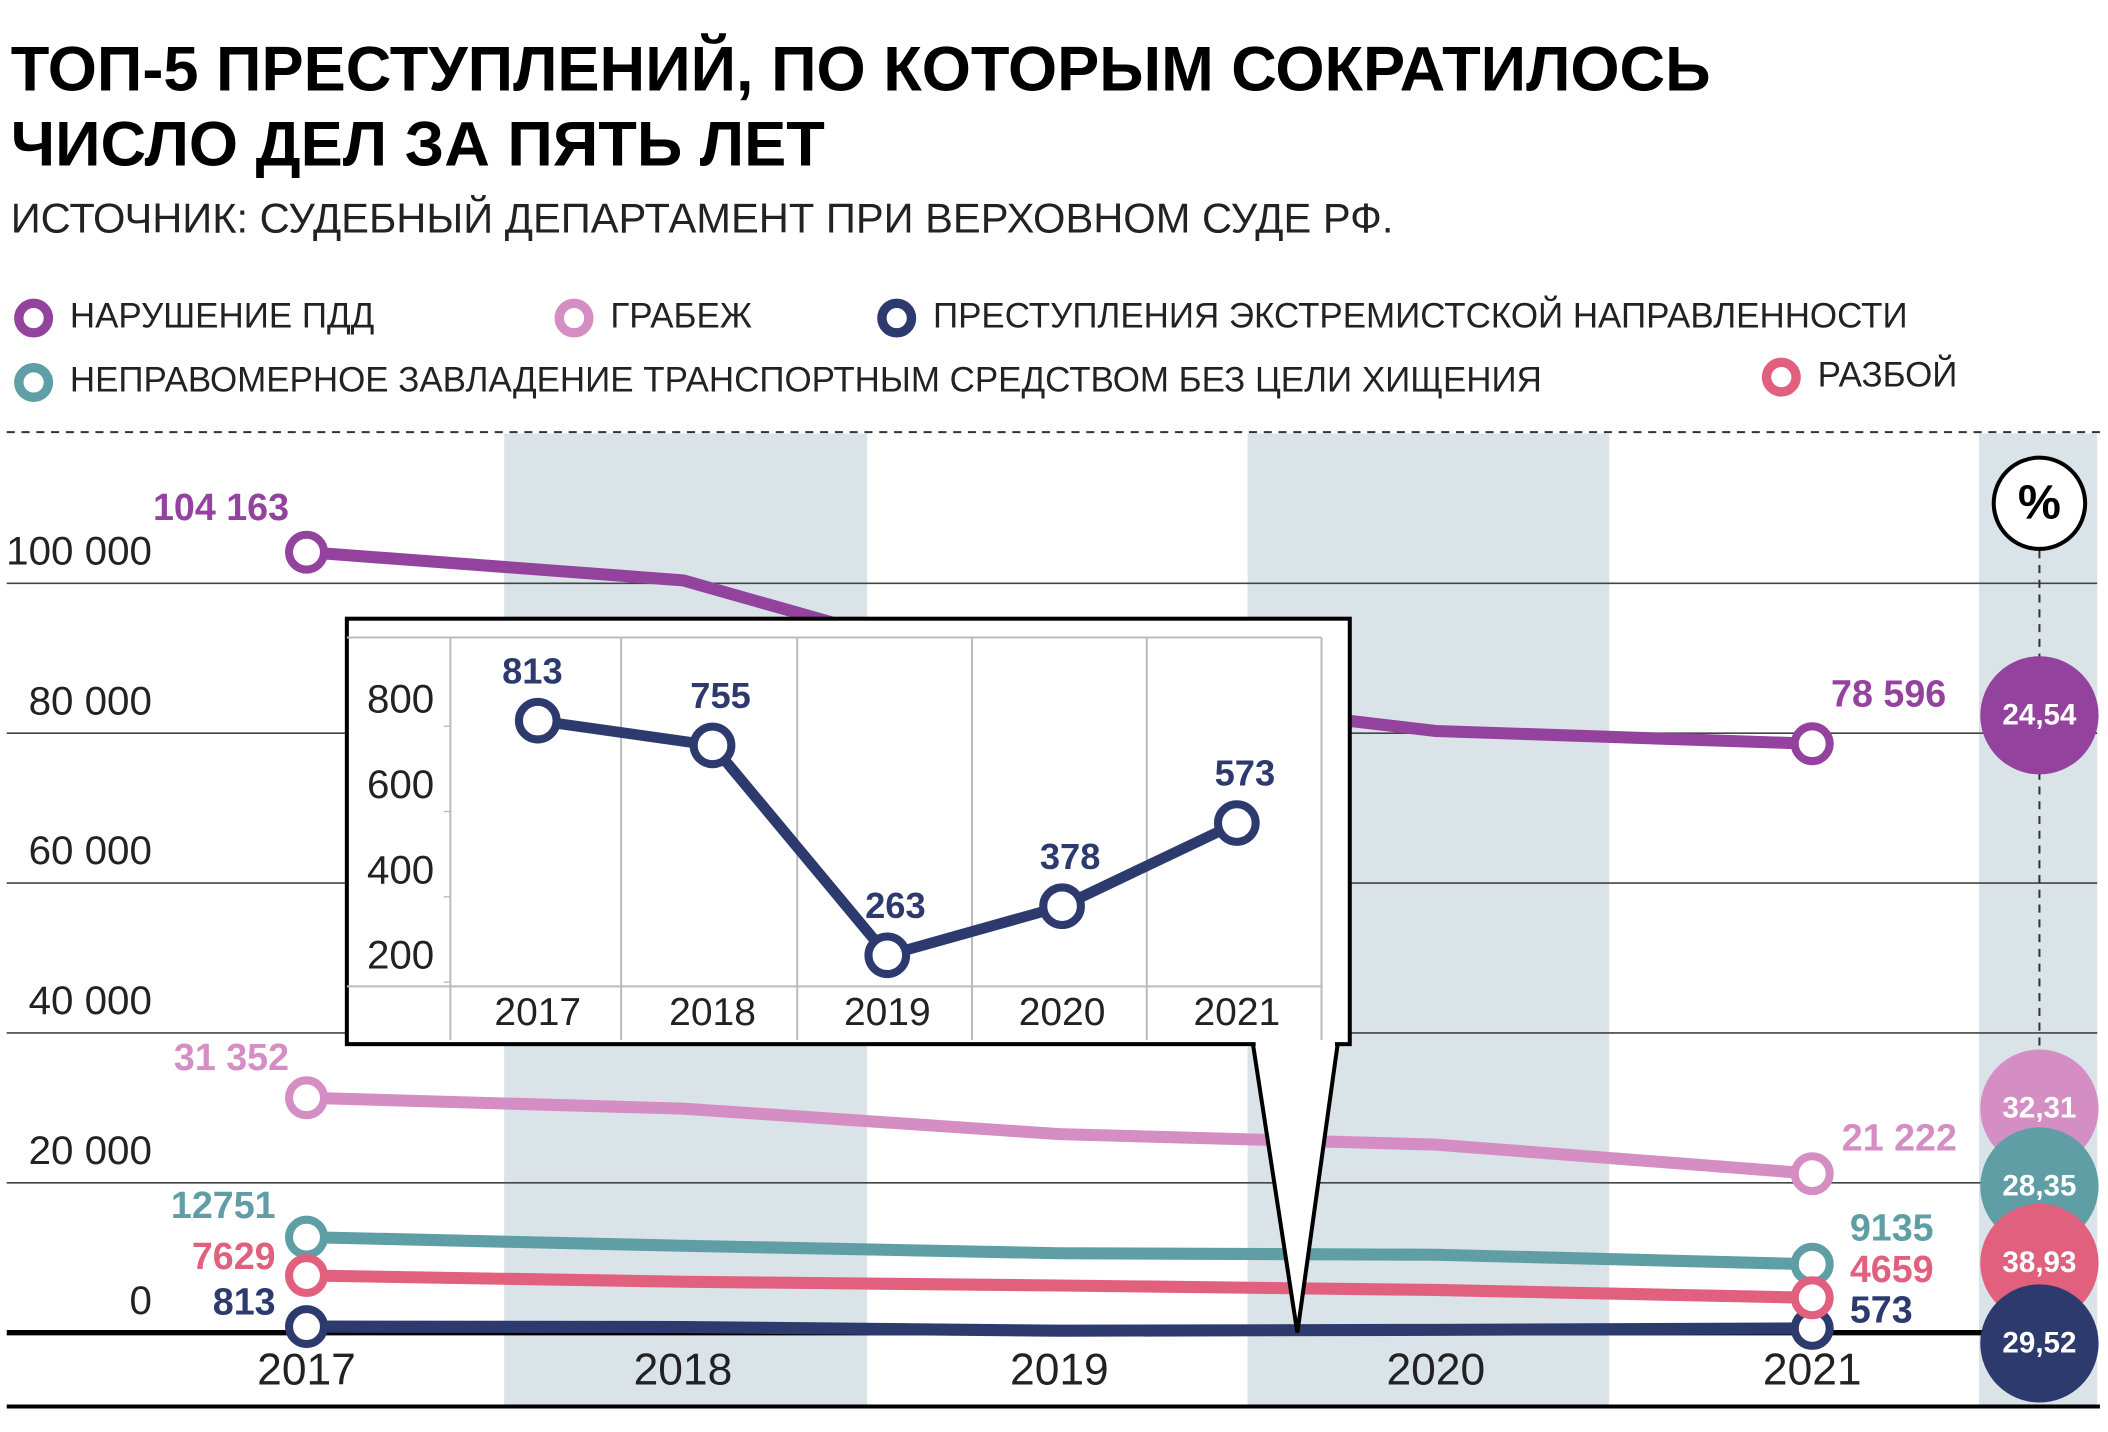  I want to click on legend-label: НАРУШЕНИЕ ПДД, so click(222, 315).